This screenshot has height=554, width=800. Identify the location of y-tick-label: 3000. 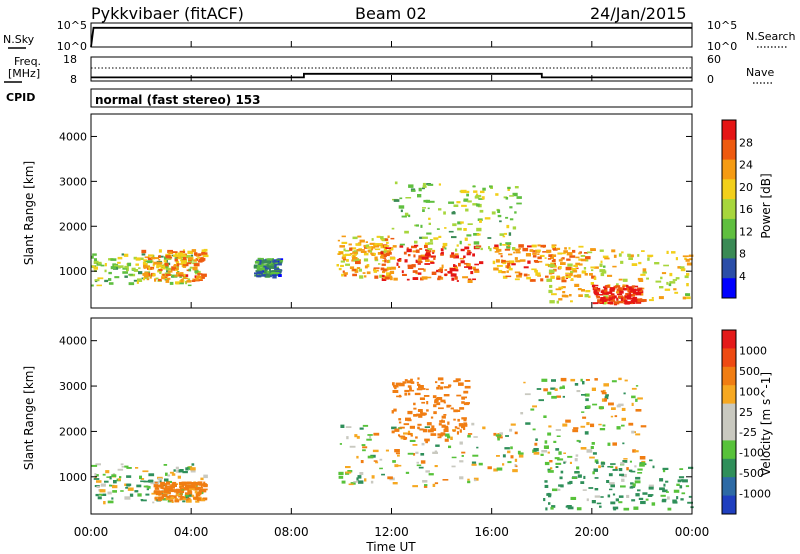
(73, 386).